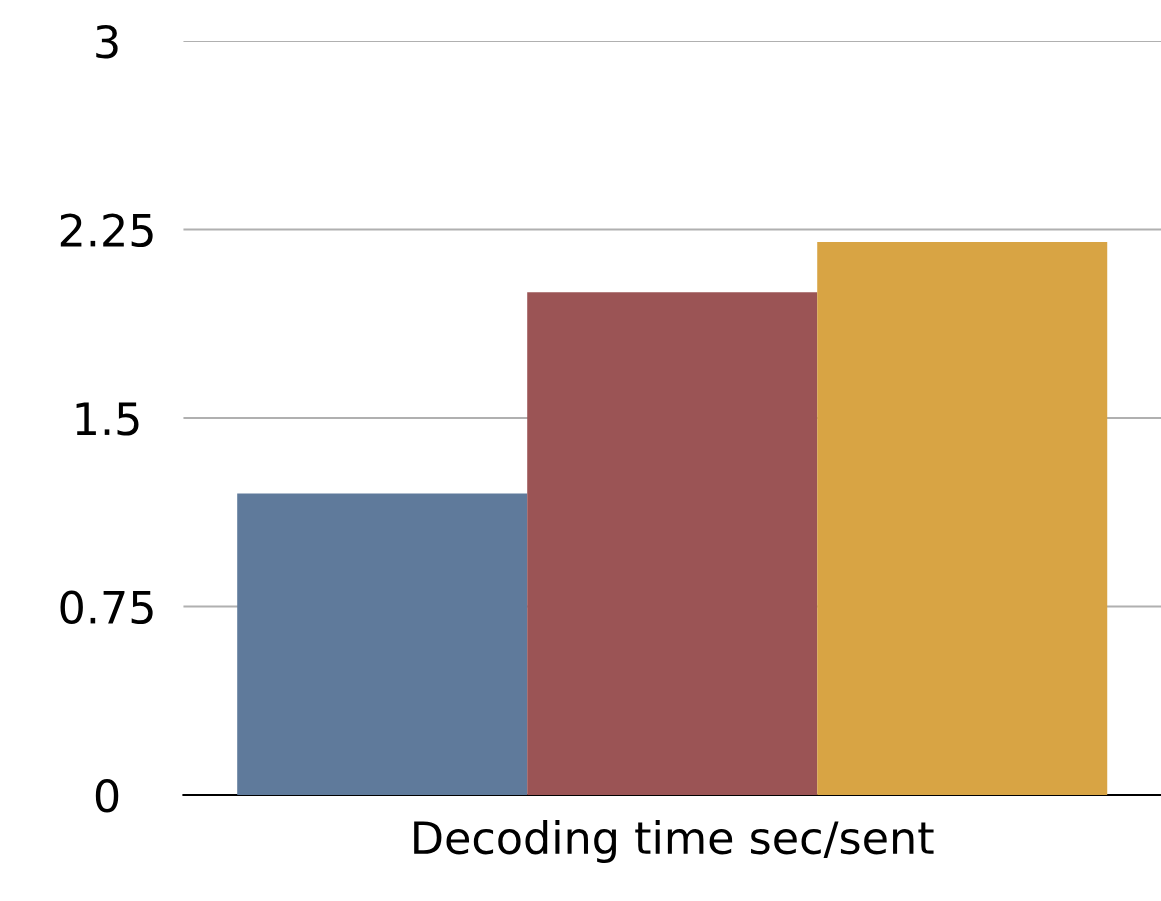 The height and width of the screenshot is (901, 1161). What do you see at coordinates (107, 795) in the screenshot?
I see `y-tick-label: 0` at bounding box center [107, 795].